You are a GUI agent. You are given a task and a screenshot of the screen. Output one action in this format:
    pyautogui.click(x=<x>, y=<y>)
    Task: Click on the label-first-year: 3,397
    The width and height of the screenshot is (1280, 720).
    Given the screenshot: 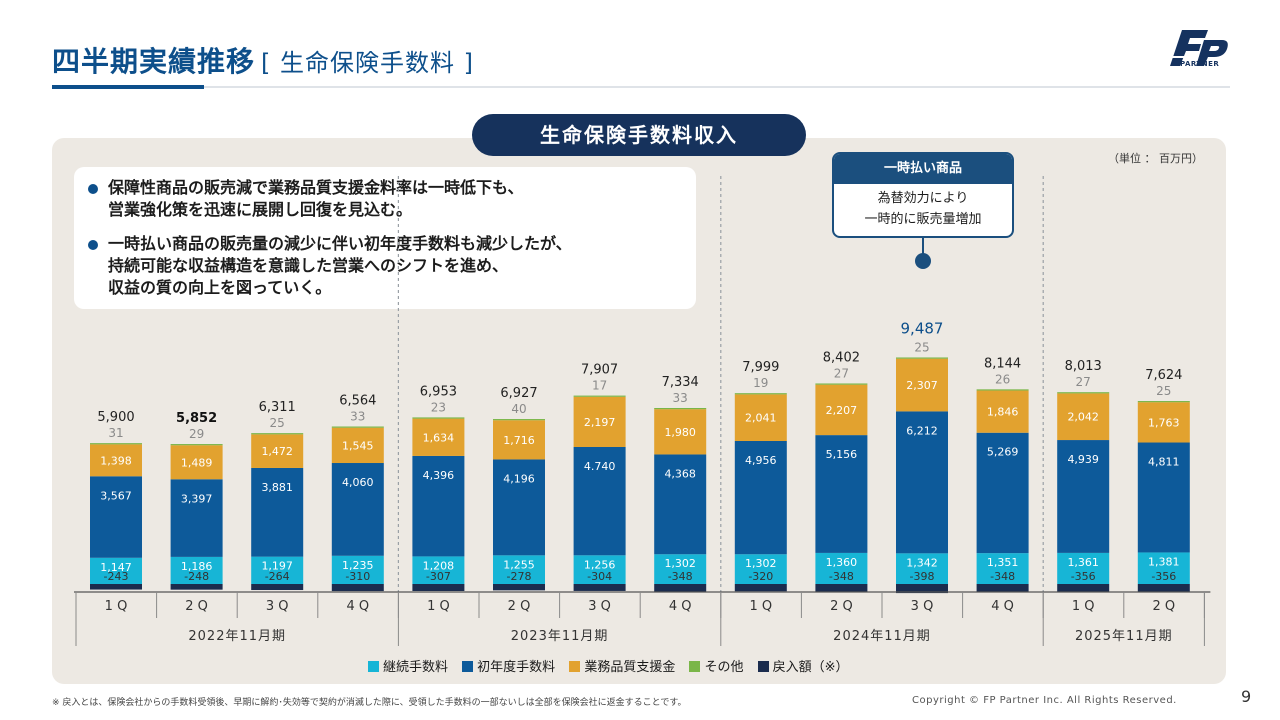 What is the action you would take?
    pyautogui.click(x=197, y=498)
    